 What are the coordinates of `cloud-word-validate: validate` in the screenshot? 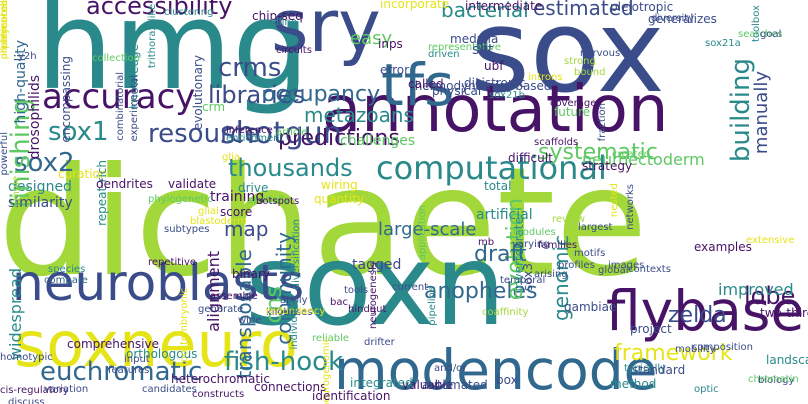 It's located at (192, 184).